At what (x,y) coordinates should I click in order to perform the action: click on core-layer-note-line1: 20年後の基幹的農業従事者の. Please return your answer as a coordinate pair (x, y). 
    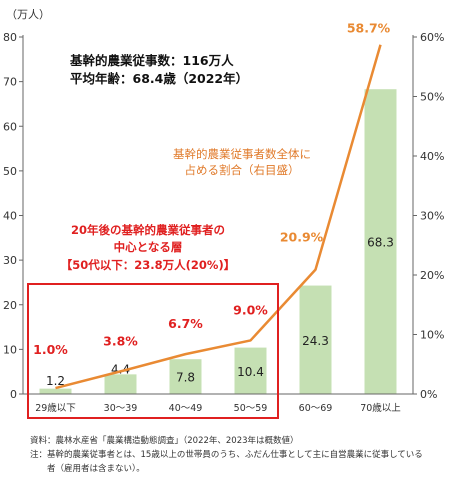
    Looking at the image, I should click on (147, 230).